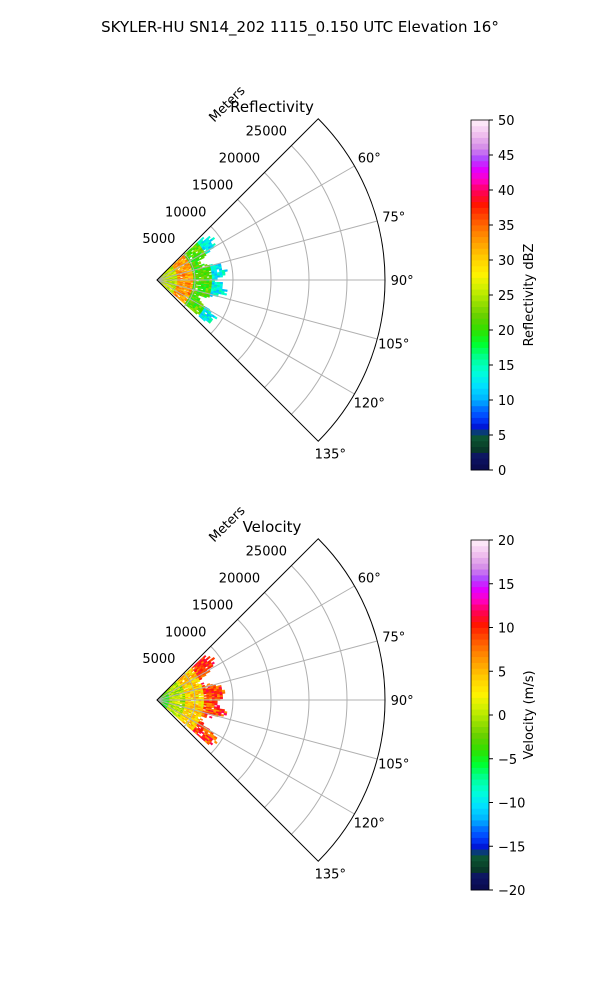  What do you see at coordinates (185, 632) in the screenshot?
I see `velocity-r-tick-label: 10000` at bounding box center [185, 632].